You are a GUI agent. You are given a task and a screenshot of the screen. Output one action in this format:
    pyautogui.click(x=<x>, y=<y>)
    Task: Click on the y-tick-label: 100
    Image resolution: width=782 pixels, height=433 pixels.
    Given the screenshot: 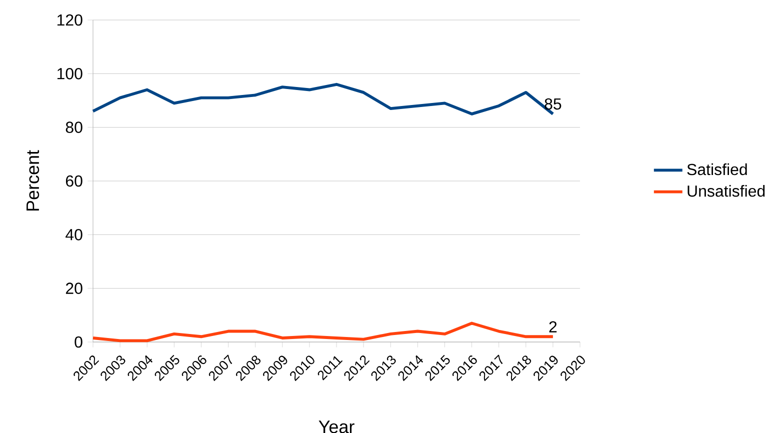 What is the action you would take?
    pyautogui.click(x=69, y=74)
    